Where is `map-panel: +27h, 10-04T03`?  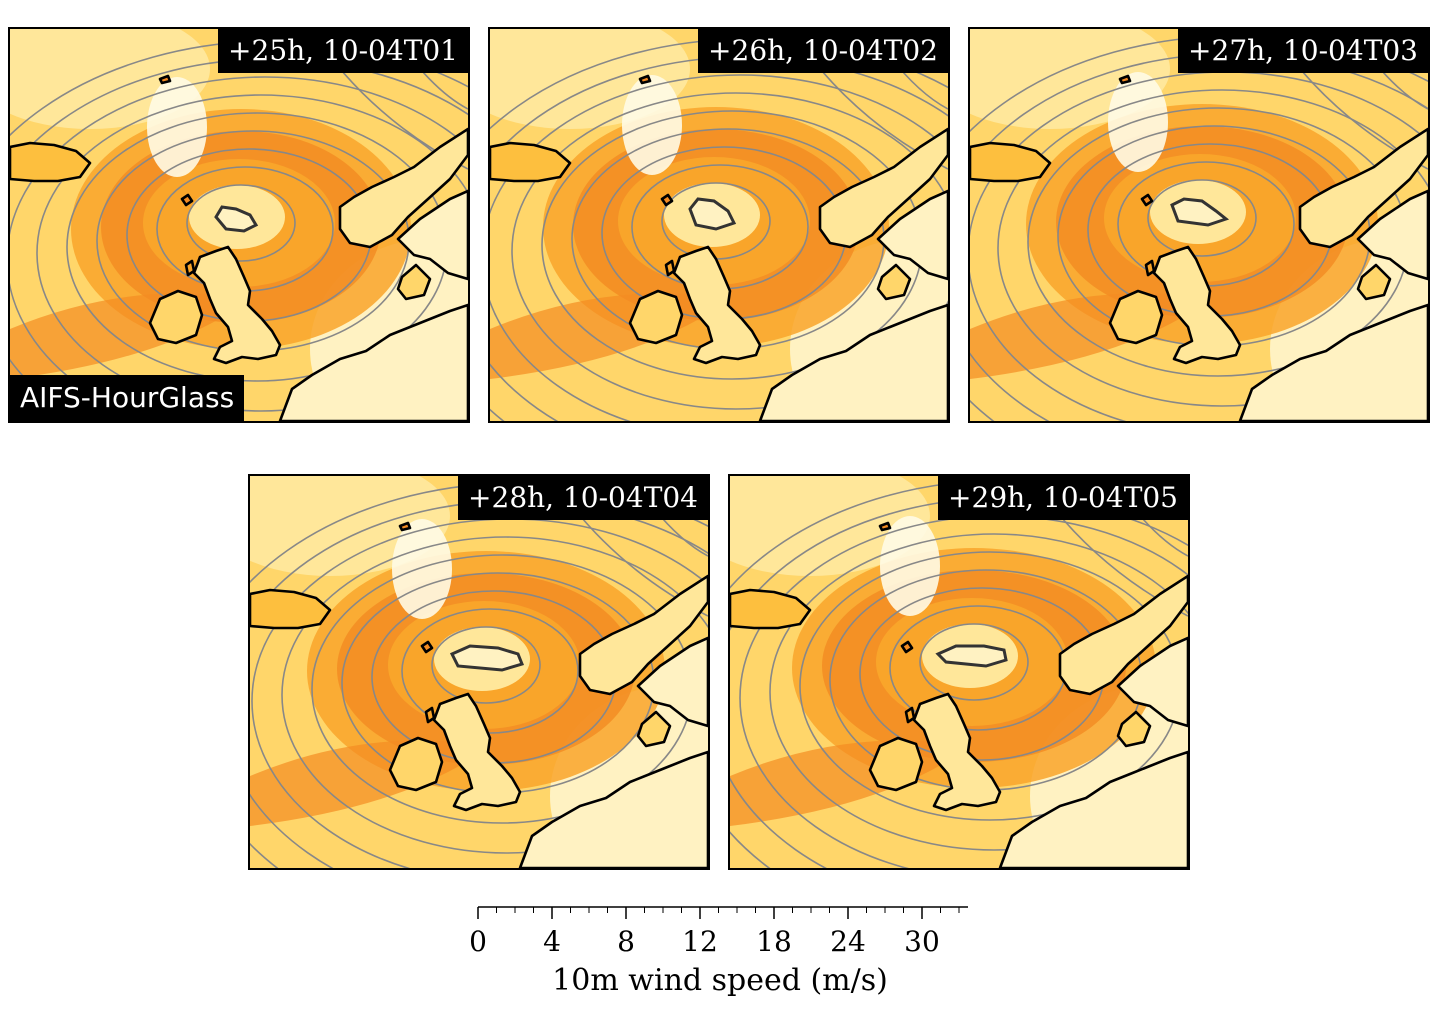 map-panel: +27h, 10-04T03 is located at coordinates (1199, 225).